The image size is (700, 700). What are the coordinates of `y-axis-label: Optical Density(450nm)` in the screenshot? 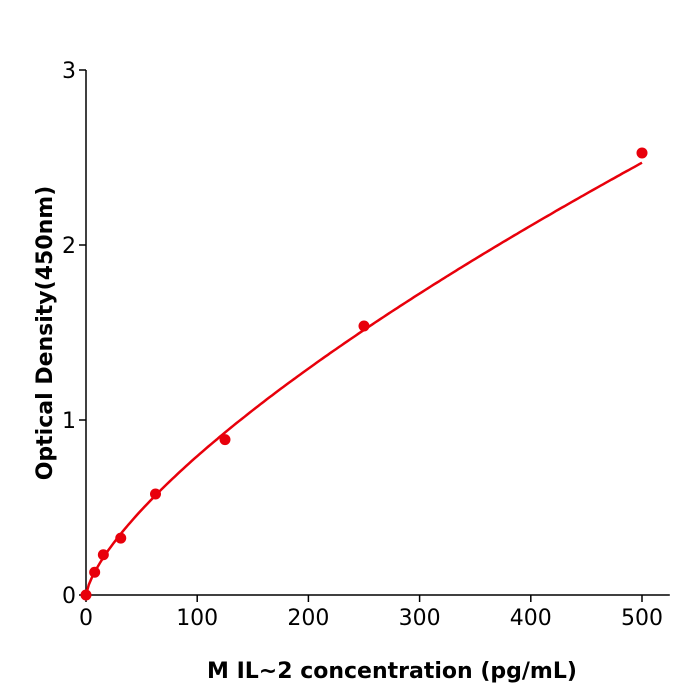 It's located at (45, 333).